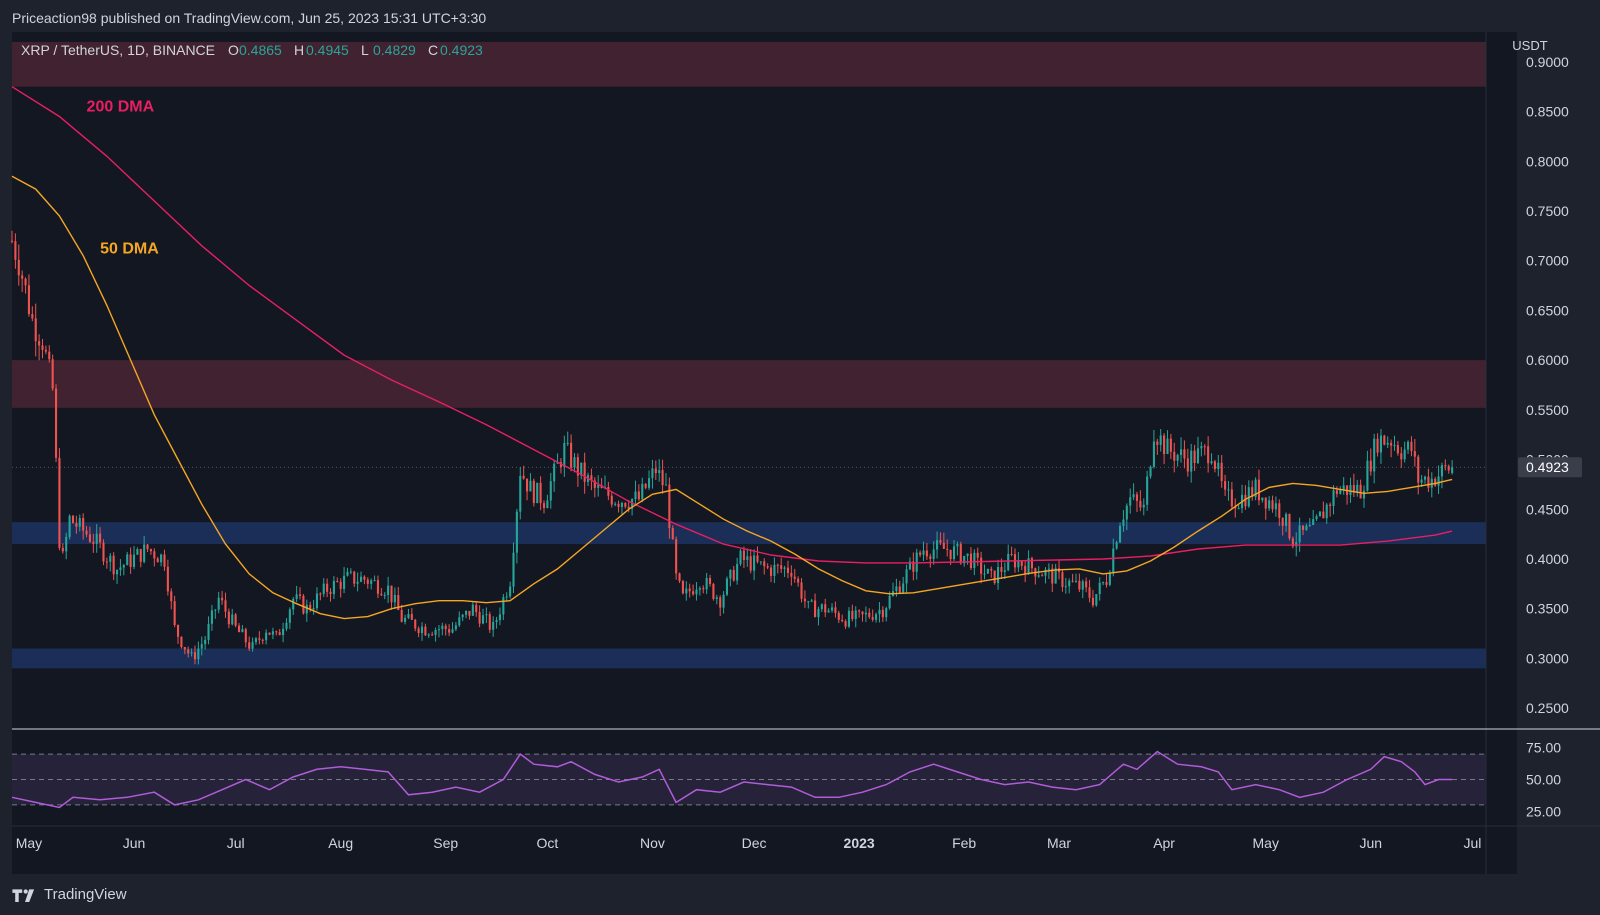 Image resolution: width=1600 pixels, height=915 pixels. What do you see at coordinates (123, 178) in the screenshot?
I see `annotation-layer: 200 DMA 50 DMA` at bounding box center [123, 178].